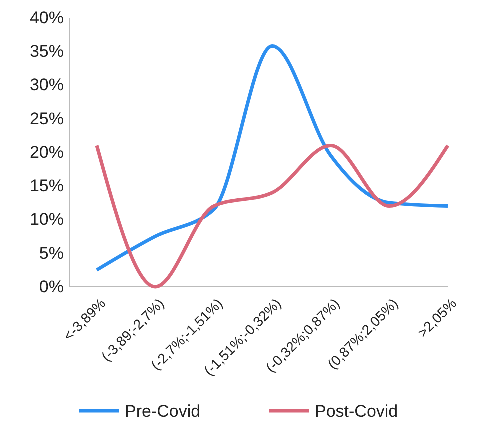  I want to click on y-tick-label: 25%, so click(47, 118).